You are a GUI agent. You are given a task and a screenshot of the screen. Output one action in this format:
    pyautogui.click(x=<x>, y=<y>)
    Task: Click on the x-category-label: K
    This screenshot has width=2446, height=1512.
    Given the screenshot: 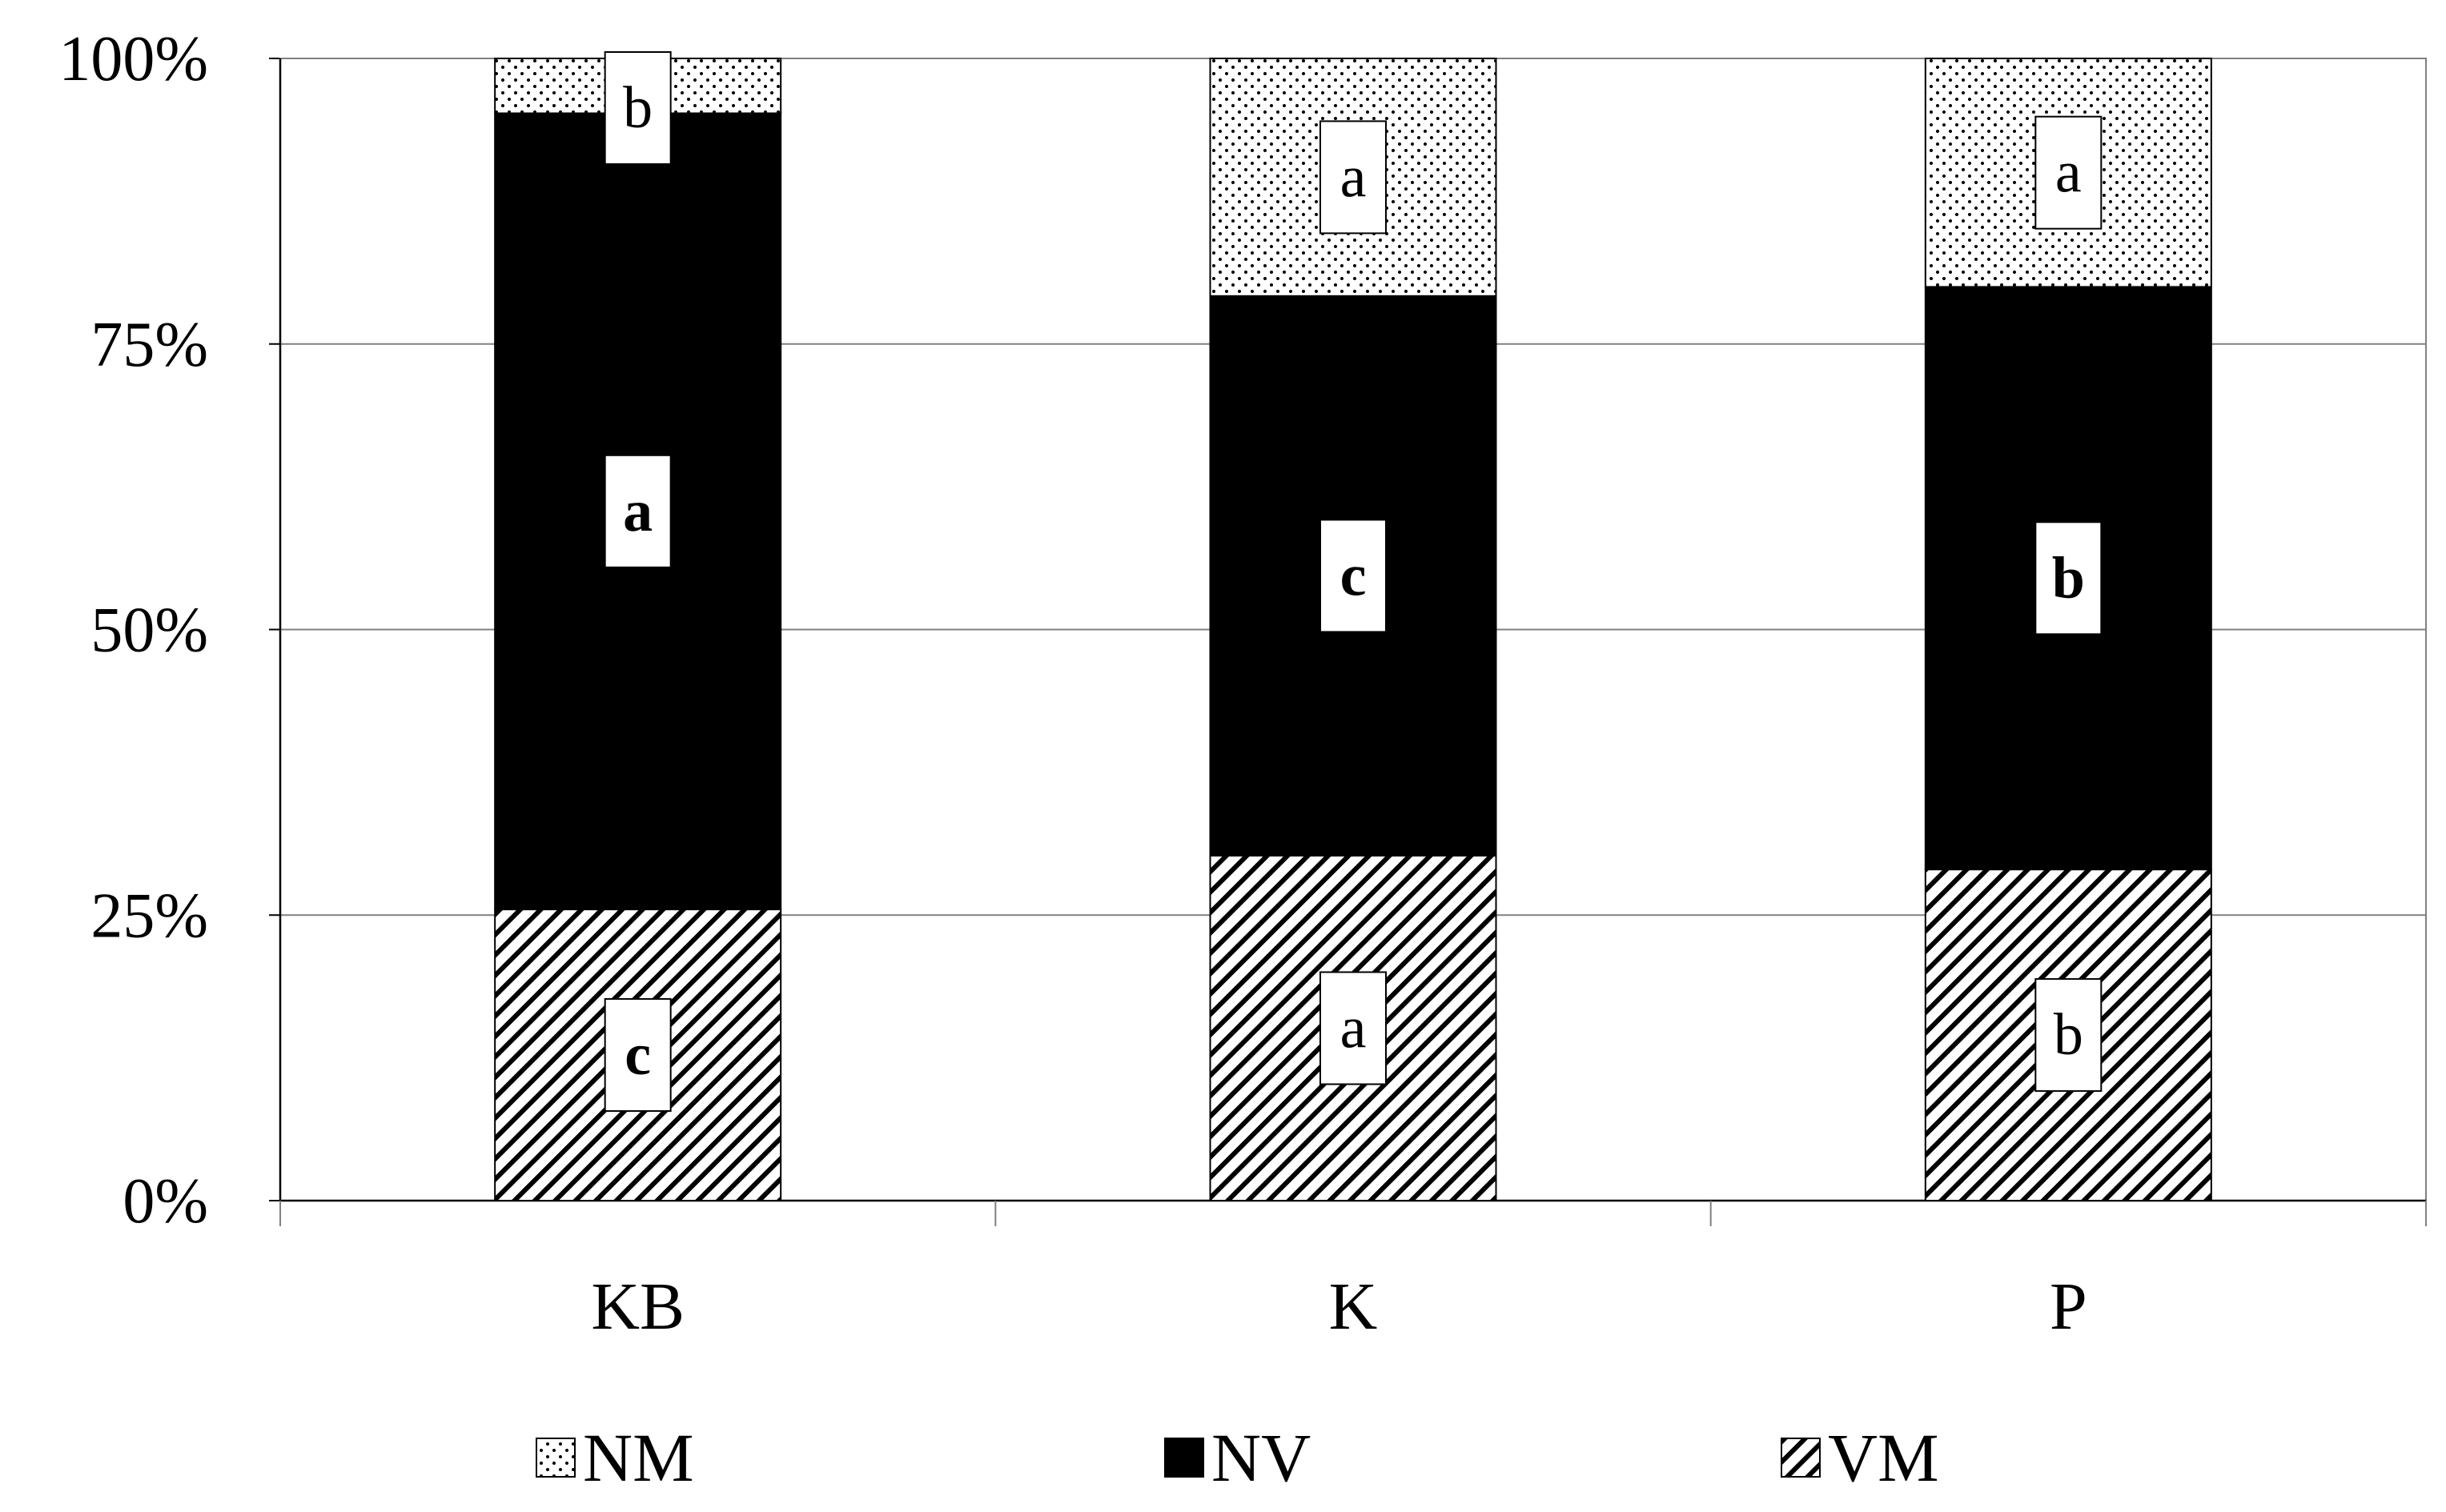 What is the action you would take?
    pyautogui.click(x=1353, y=1306)
    